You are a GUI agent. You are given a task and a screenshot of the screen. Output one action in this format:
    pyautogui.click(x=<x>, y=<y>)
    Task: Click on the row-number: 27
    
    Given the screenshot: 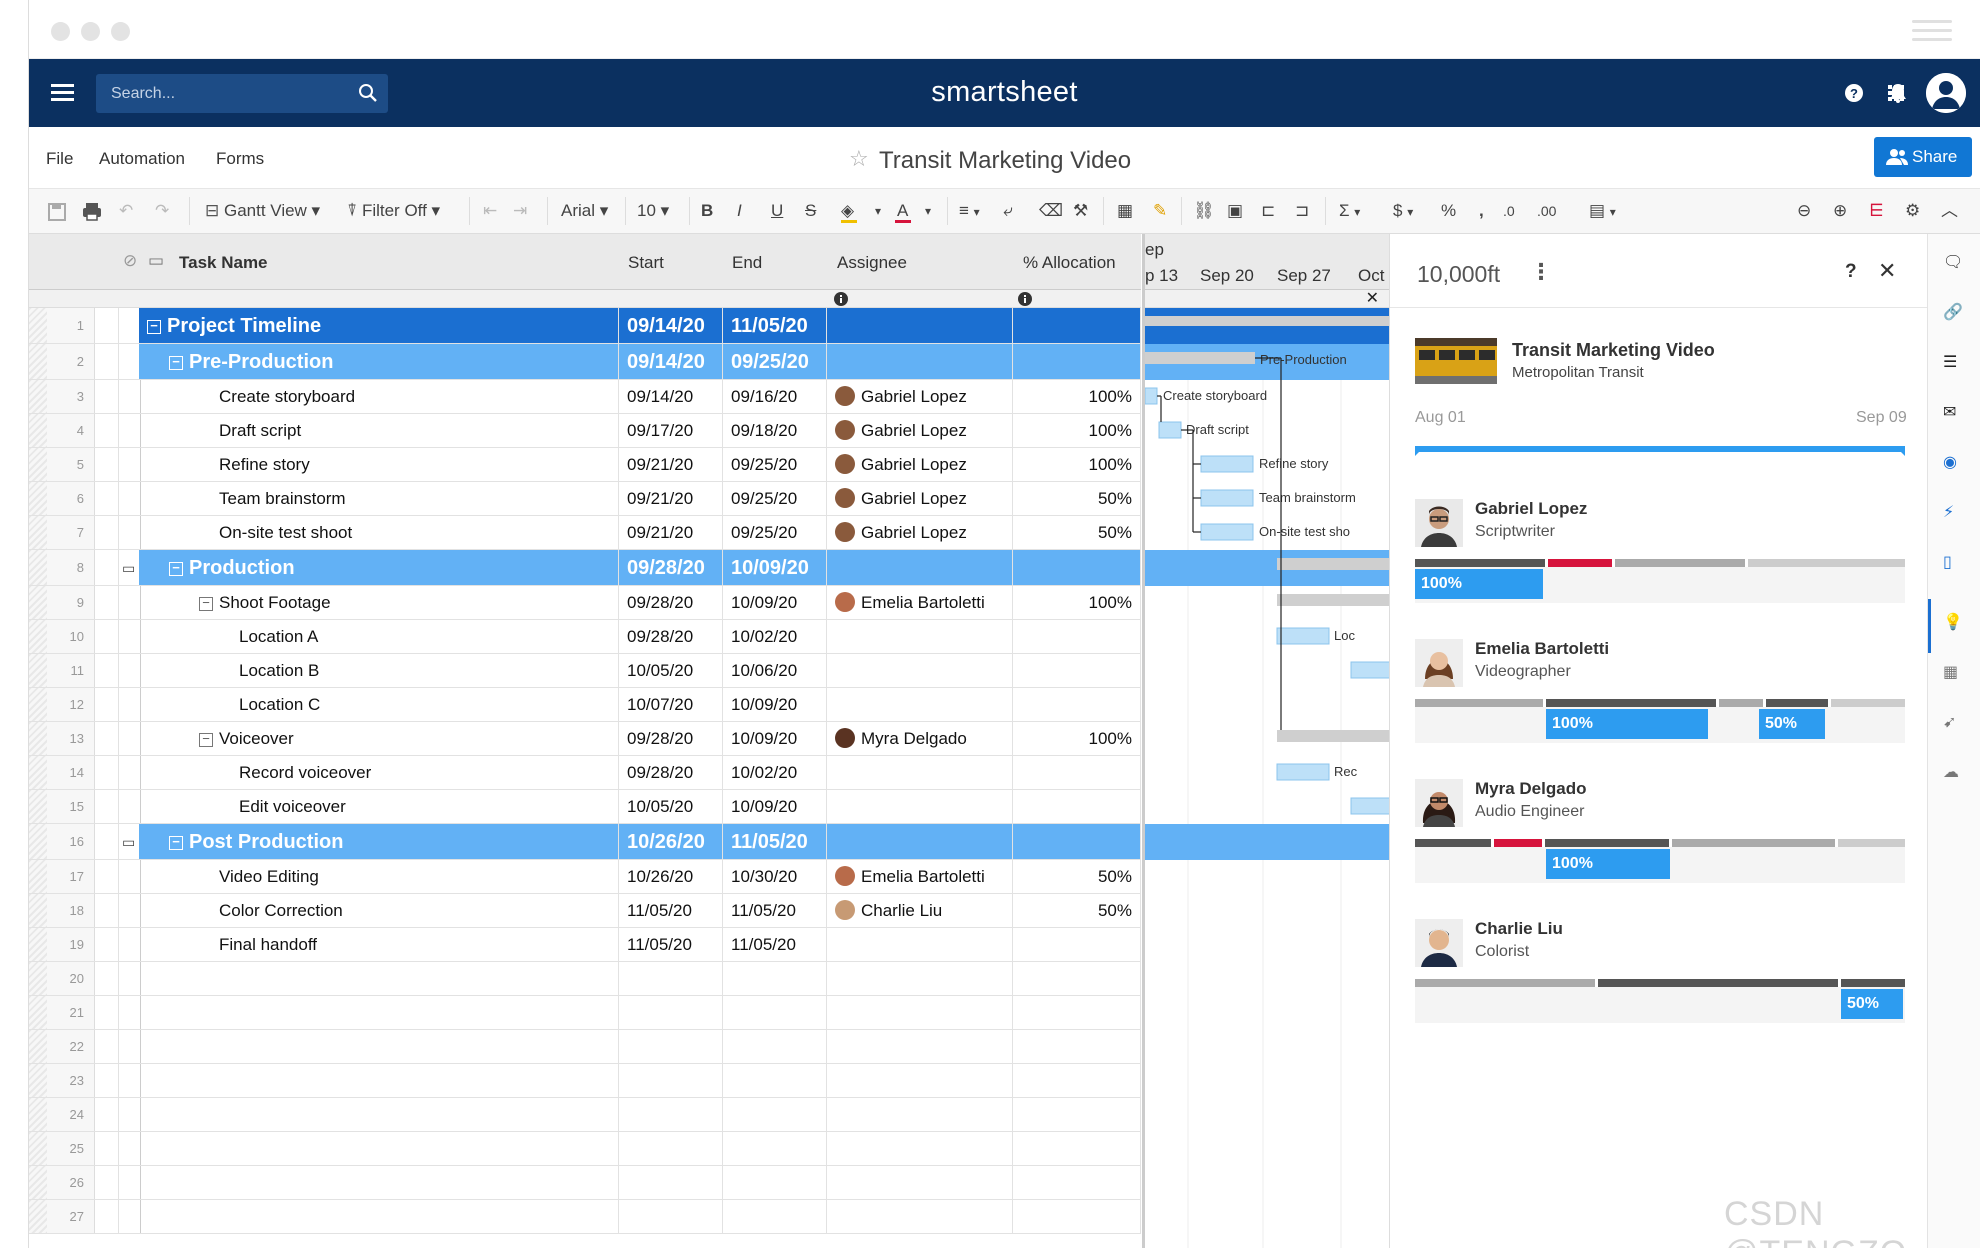 What is the action you would take?
    pyautogui.click(x=62, y=1216)
    